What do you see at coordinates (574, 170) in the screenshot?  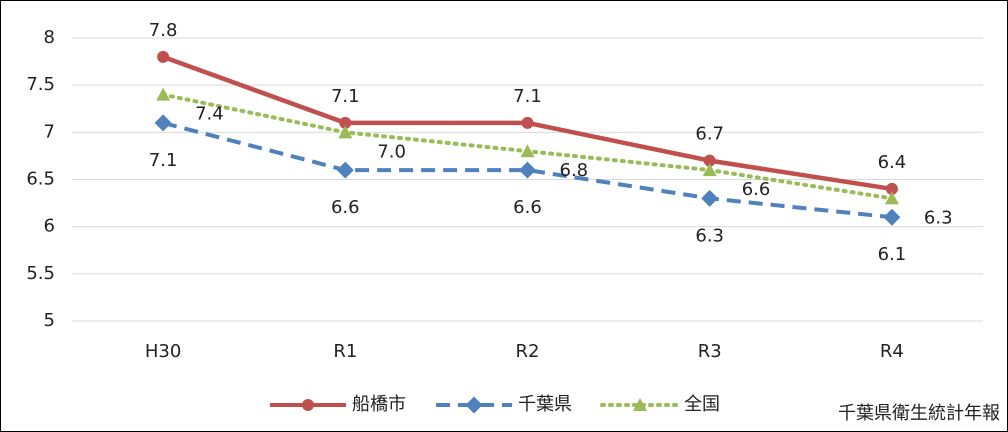 I see `data-label: 6.8` at bounding box center [574, 170].